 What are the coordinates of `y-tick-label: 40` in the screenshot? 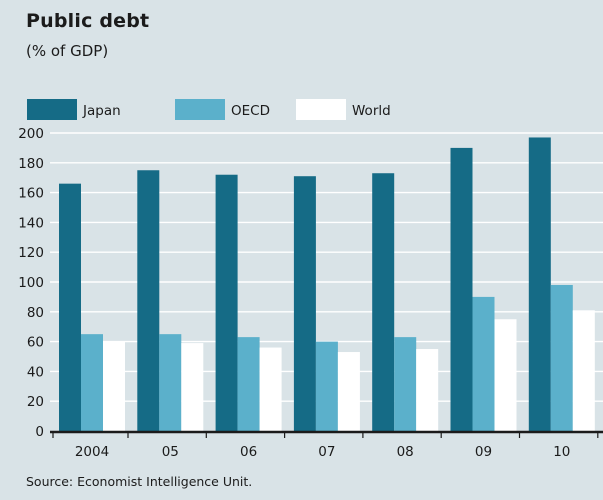 It's located at (35, 372).